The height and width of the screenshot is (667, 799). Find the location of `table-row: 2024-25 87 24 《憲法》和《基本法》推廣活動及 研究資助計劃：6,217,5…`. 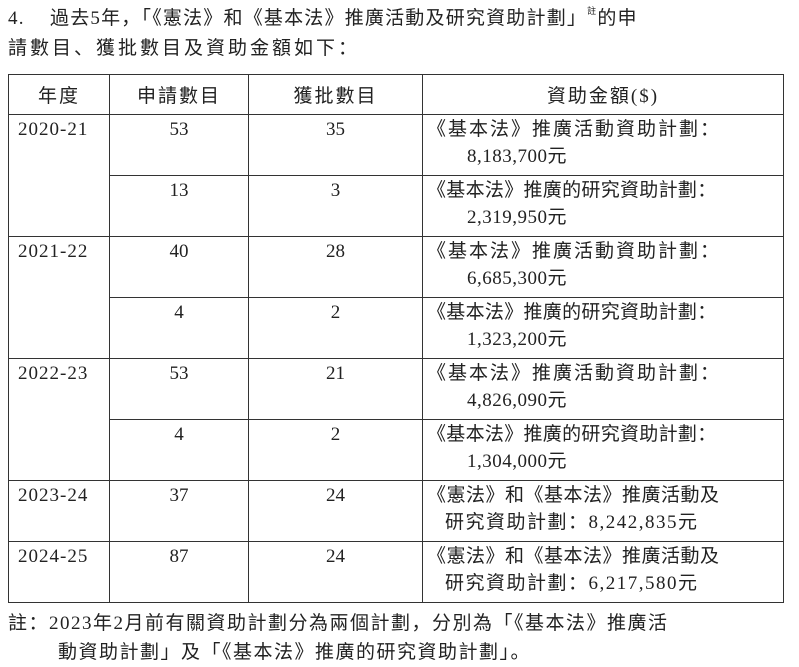

table-row: 2024-25 87 24 《憲法》和《基本法》推廣活動及 研究資助計劃：6,217,5… is located at coordinates (396, 572).